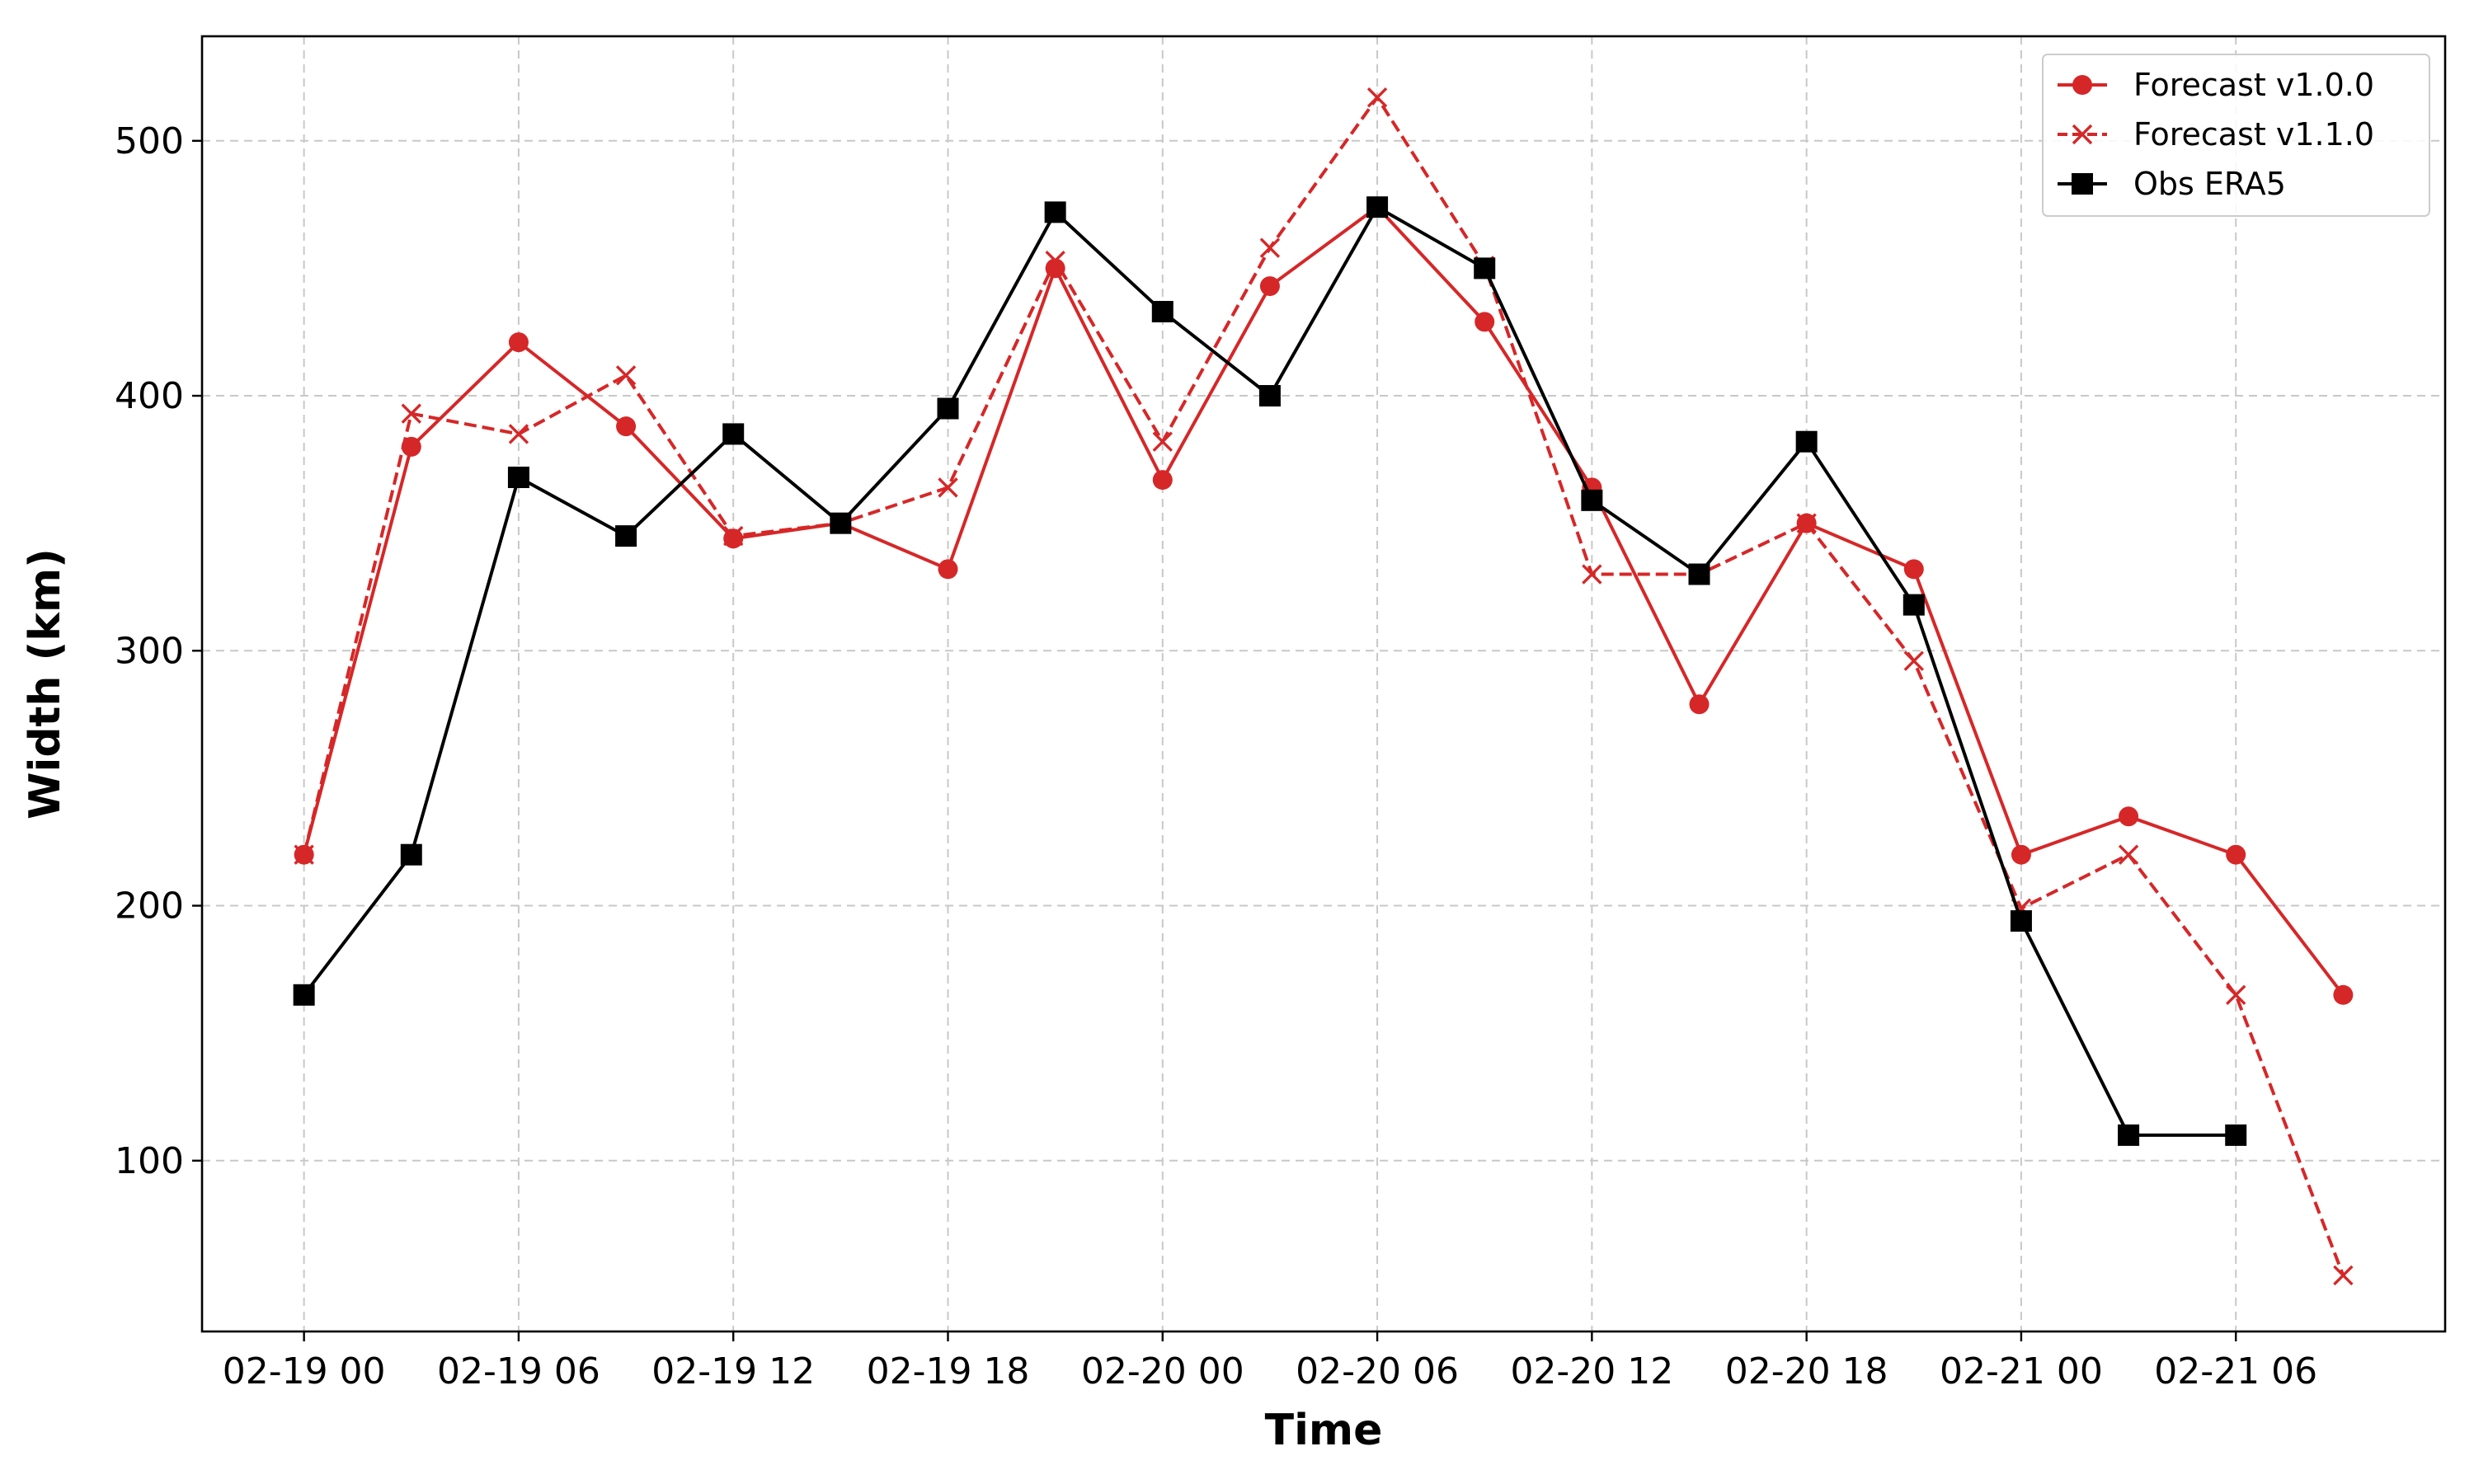 This screenshot has width=2474, height=1484. Describe the element at coordinates (149, 651) in the screenshot. I see `y-tick-label: 300` at that location.